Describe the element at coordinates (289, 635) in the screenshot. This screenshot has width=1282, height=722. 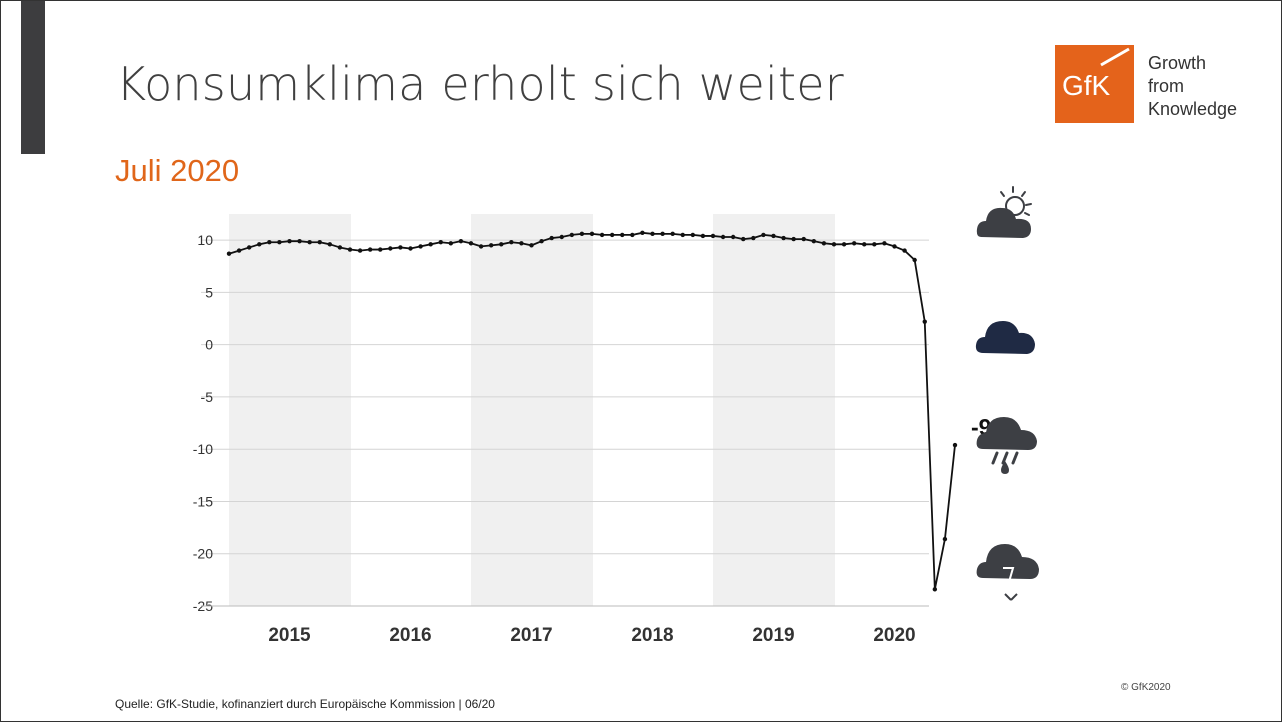
I see `x-tick-label: 2015` at that location.